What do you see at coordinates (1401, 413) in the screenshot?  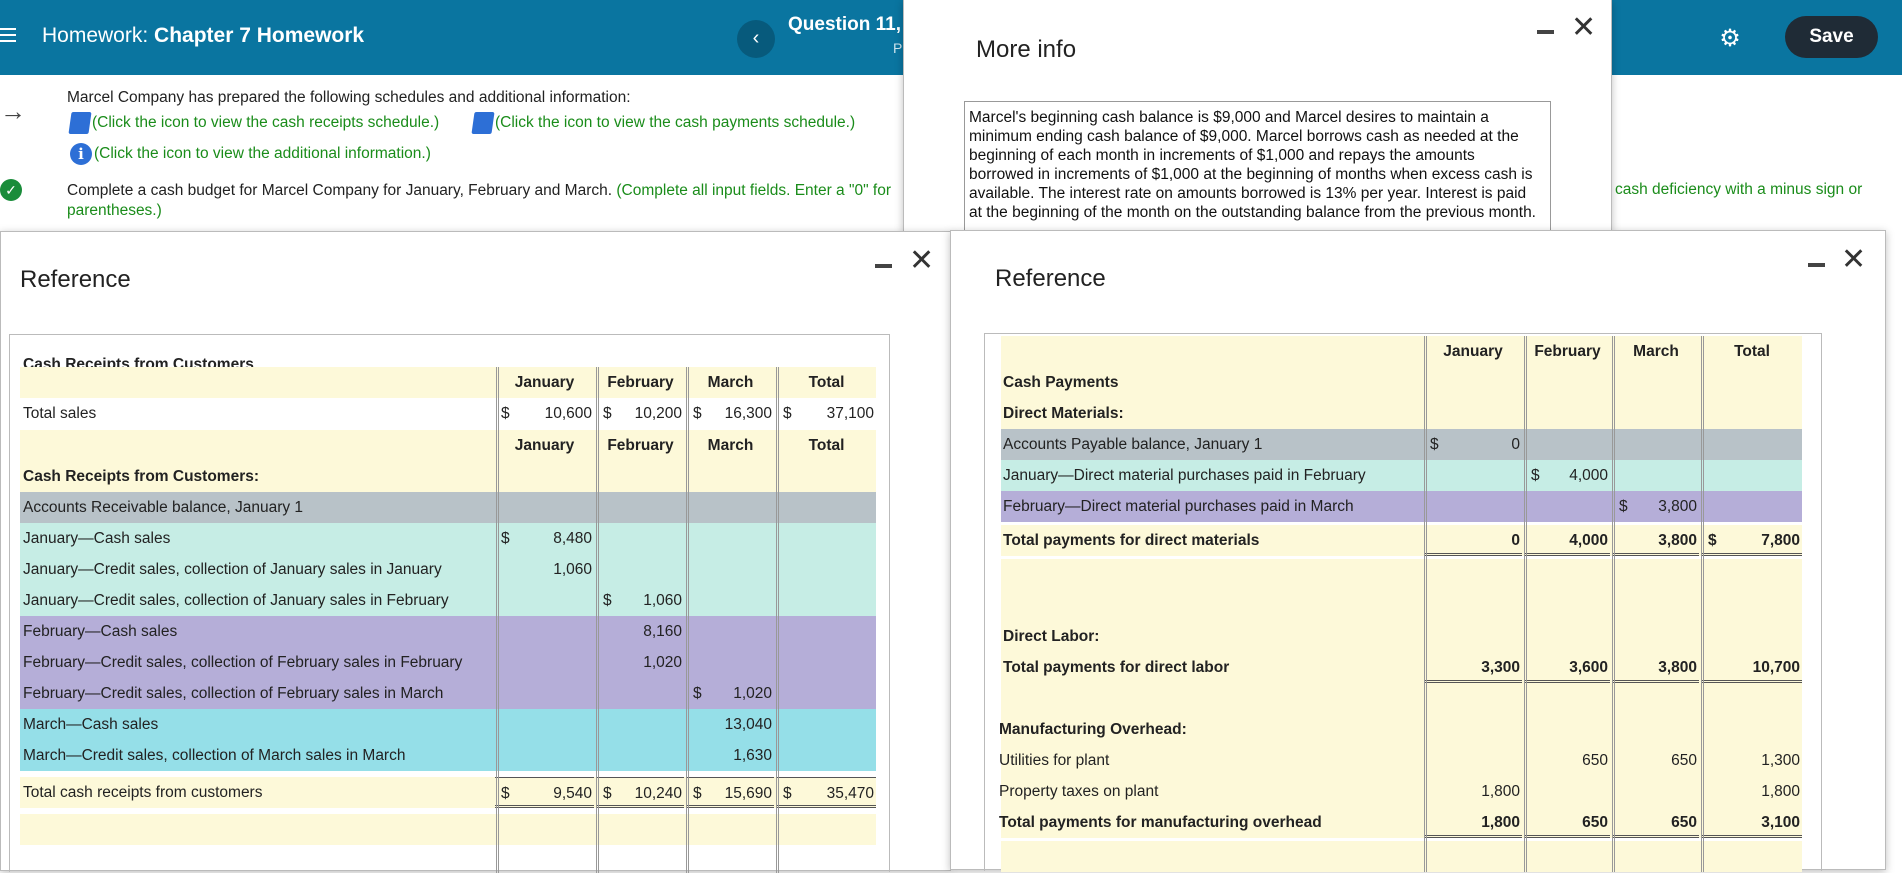 I see `table-row: Direct Materials:` at bounding box center [1401, 413].